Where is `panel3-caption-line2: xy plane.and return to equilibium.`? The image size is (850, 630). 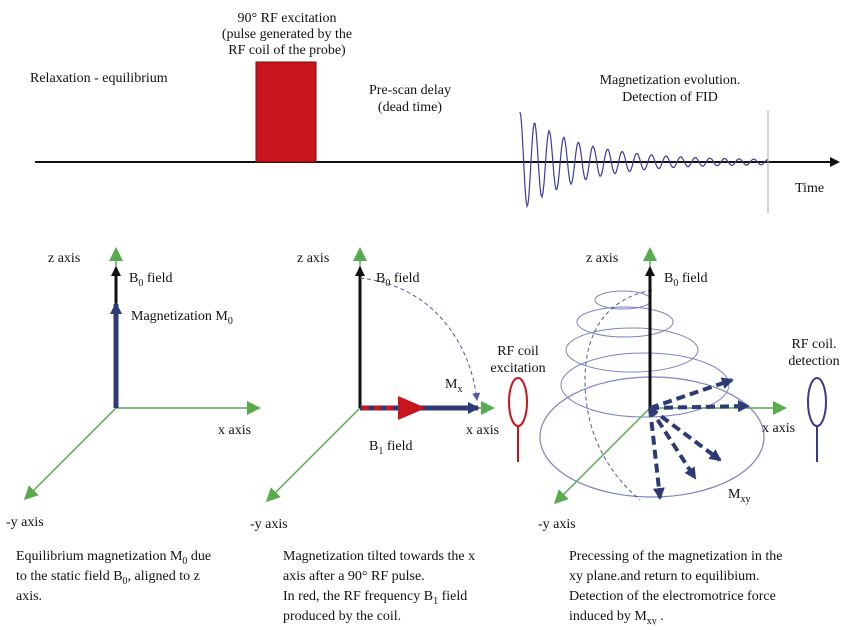
panel3-caption-line2: xy plane.and return to equilibium. is located at coordinates (664, 576).